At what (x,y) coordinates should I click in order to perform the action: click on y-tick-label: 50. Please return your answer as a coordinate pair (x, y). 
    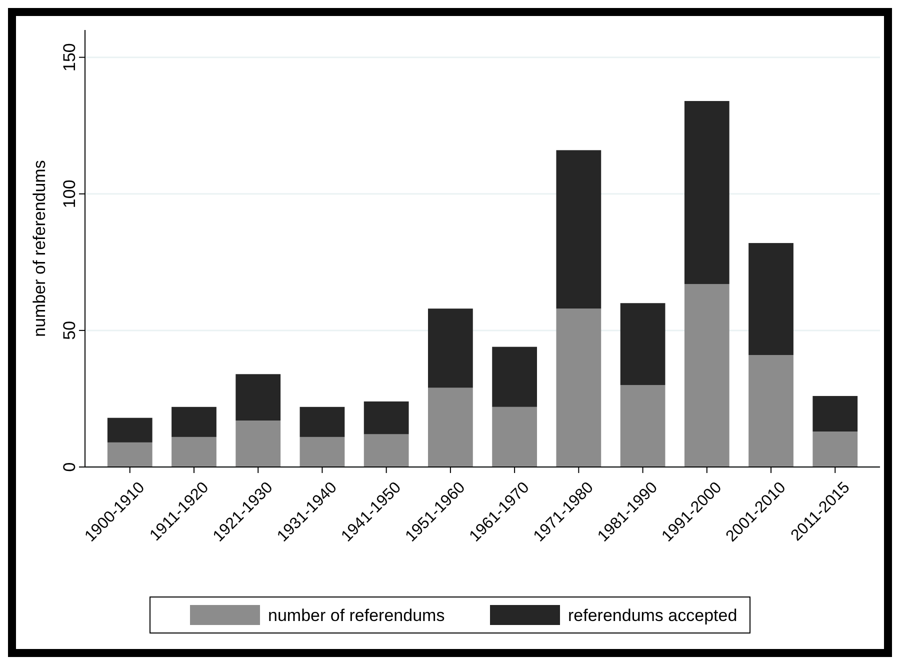
    Looking at the image, I should click on (69, 330).